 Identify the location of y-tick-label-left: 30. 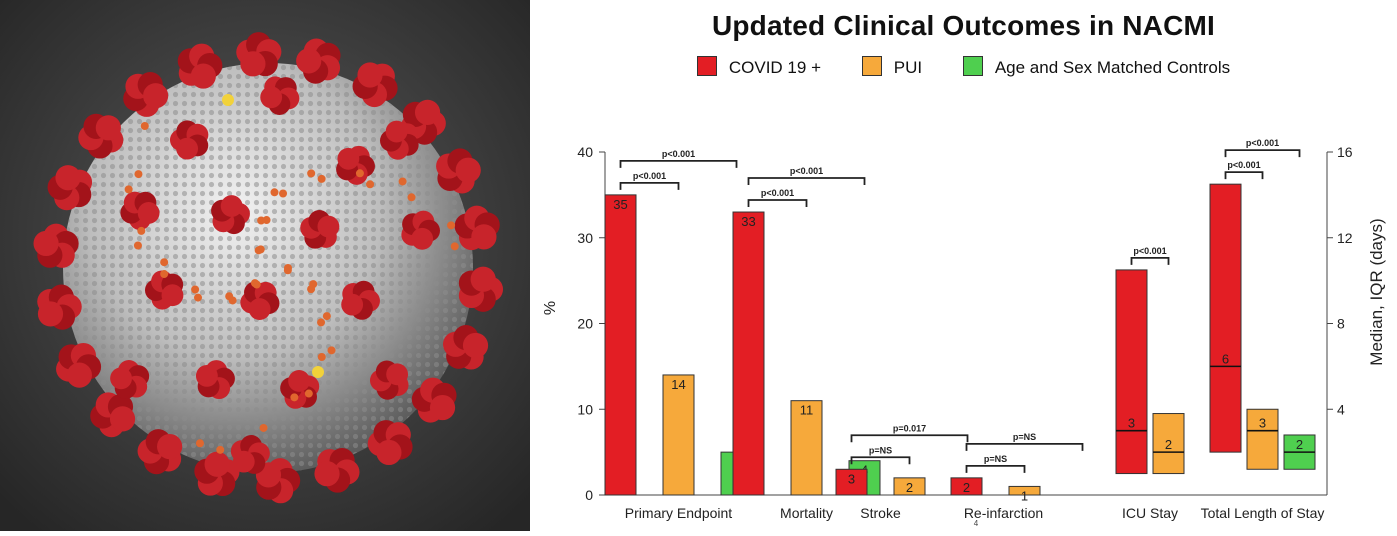
(585, 238).